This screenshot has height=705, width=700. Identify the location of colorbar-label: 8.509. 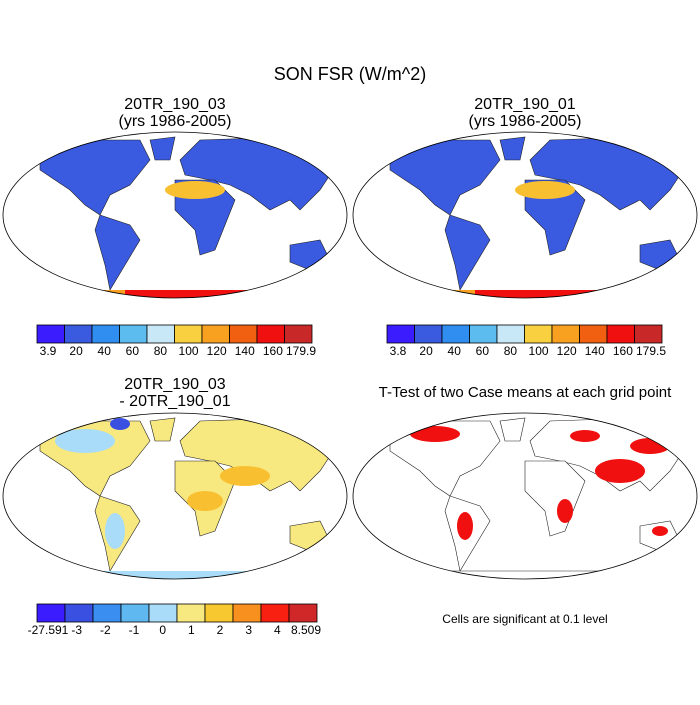
(306, 630).